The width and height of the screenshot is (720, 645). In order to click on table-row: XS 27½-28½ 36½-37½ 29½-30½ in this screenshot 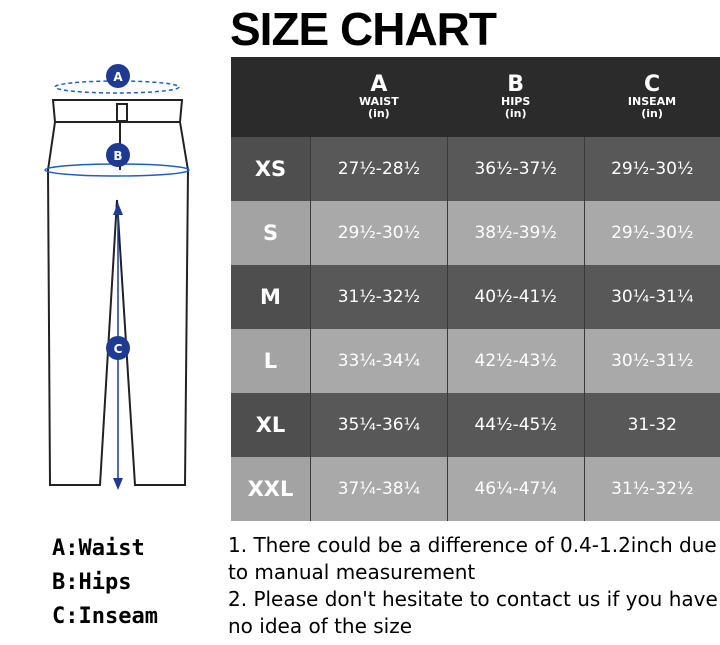, I will do `click(475, 169)`.